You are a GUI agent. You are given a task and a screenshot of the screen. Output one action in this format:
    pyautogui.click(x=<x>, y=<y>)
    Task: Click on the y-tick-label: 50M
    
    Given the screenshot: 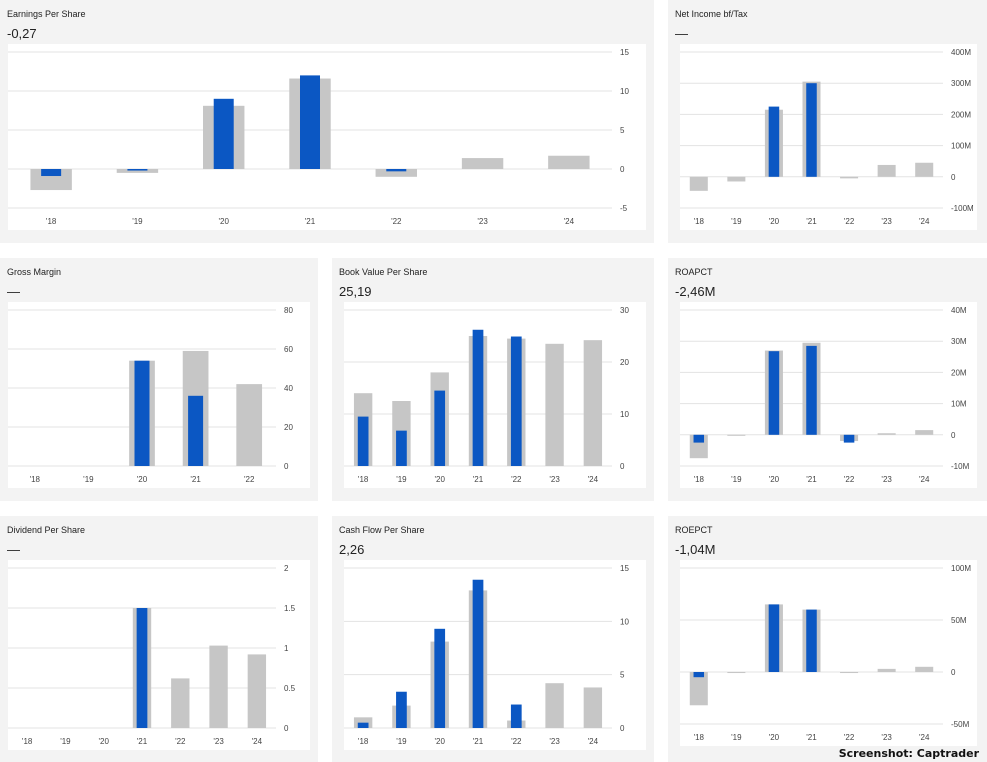 What is the action you would take?
    pyautogui.click(x=959, y=620)
    